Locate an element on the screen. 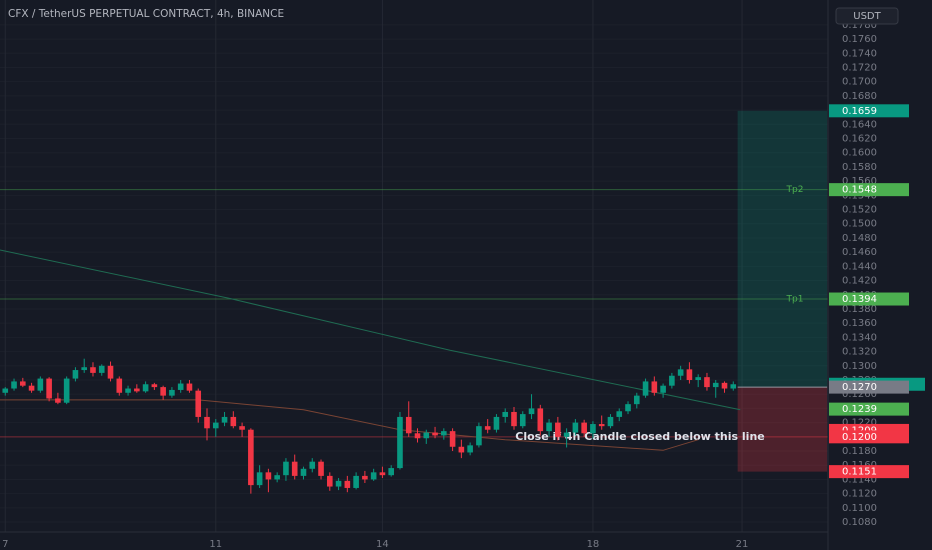 The image size is (932, 550). y-tick-label: 0.1340 is located at coordinates (859, 337).